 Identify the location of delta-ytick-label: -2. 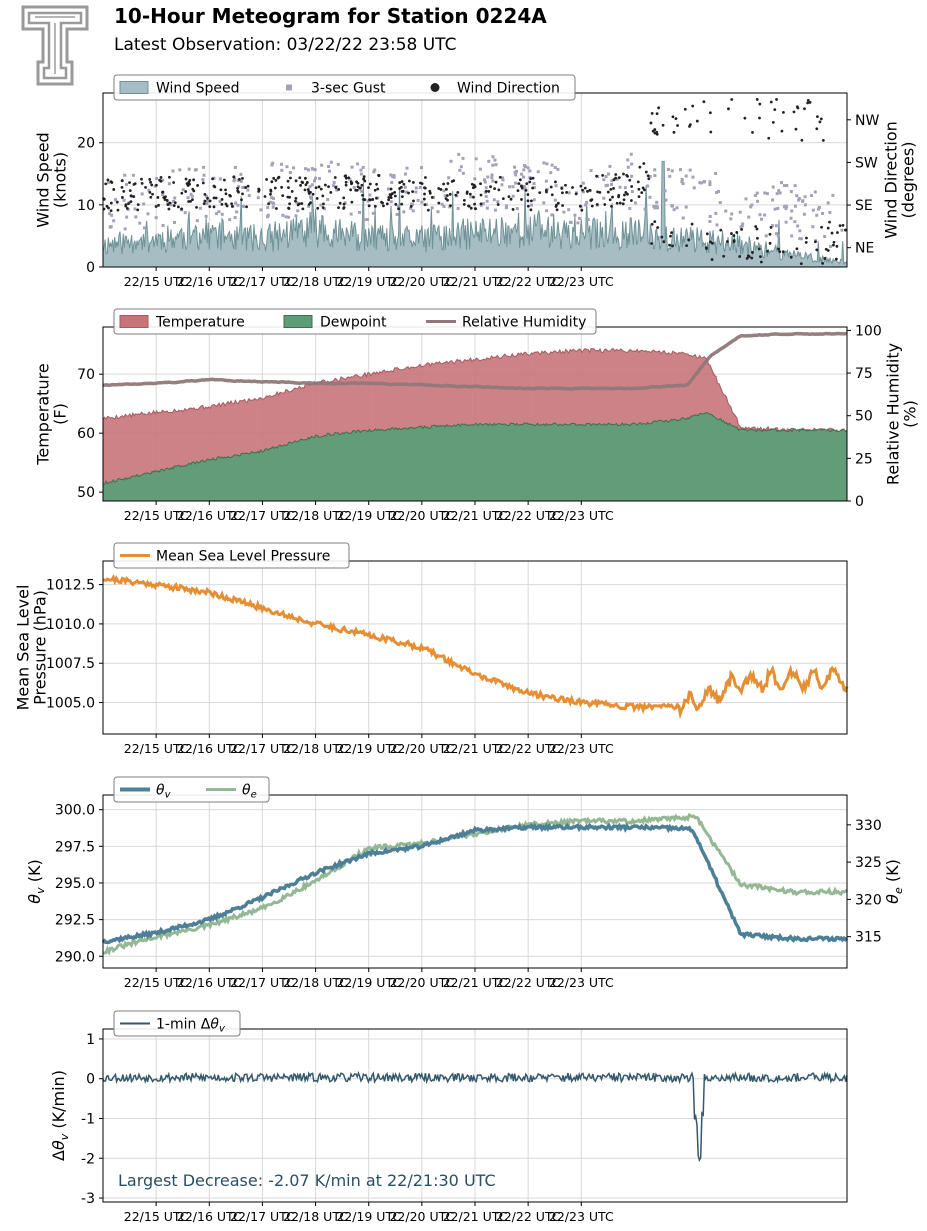
(88, 1159).